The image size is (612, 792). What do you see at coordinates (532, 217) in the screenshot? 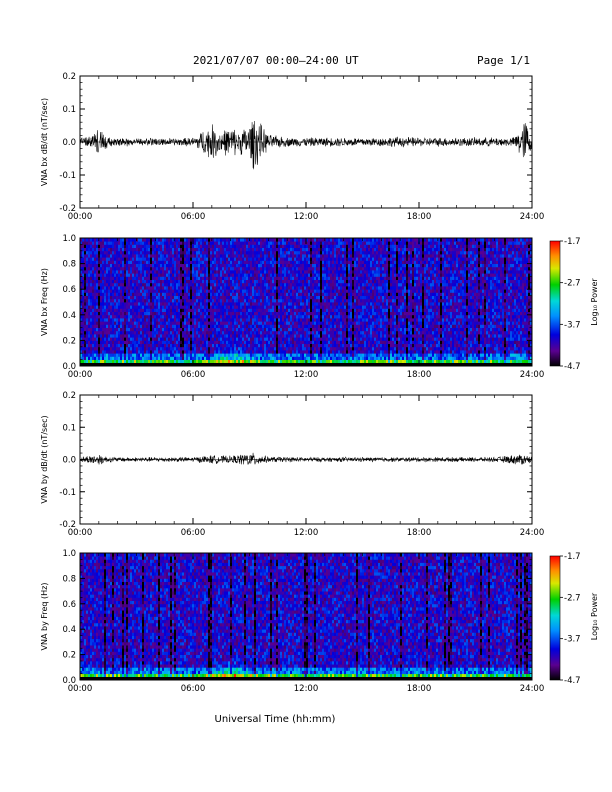
I see `x-tick-label: 24:00` at bounding box center [532, 217].